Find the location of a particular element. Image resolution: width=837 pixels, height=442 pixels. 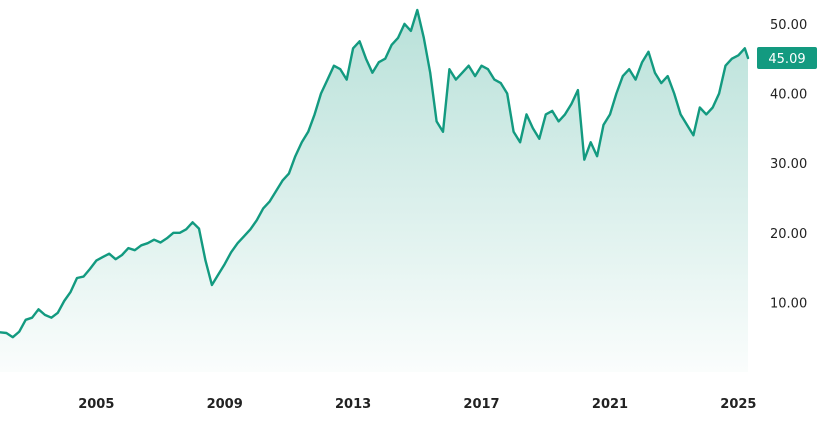

y-tick-label: 20.00 is located at coordinates (788, 234).